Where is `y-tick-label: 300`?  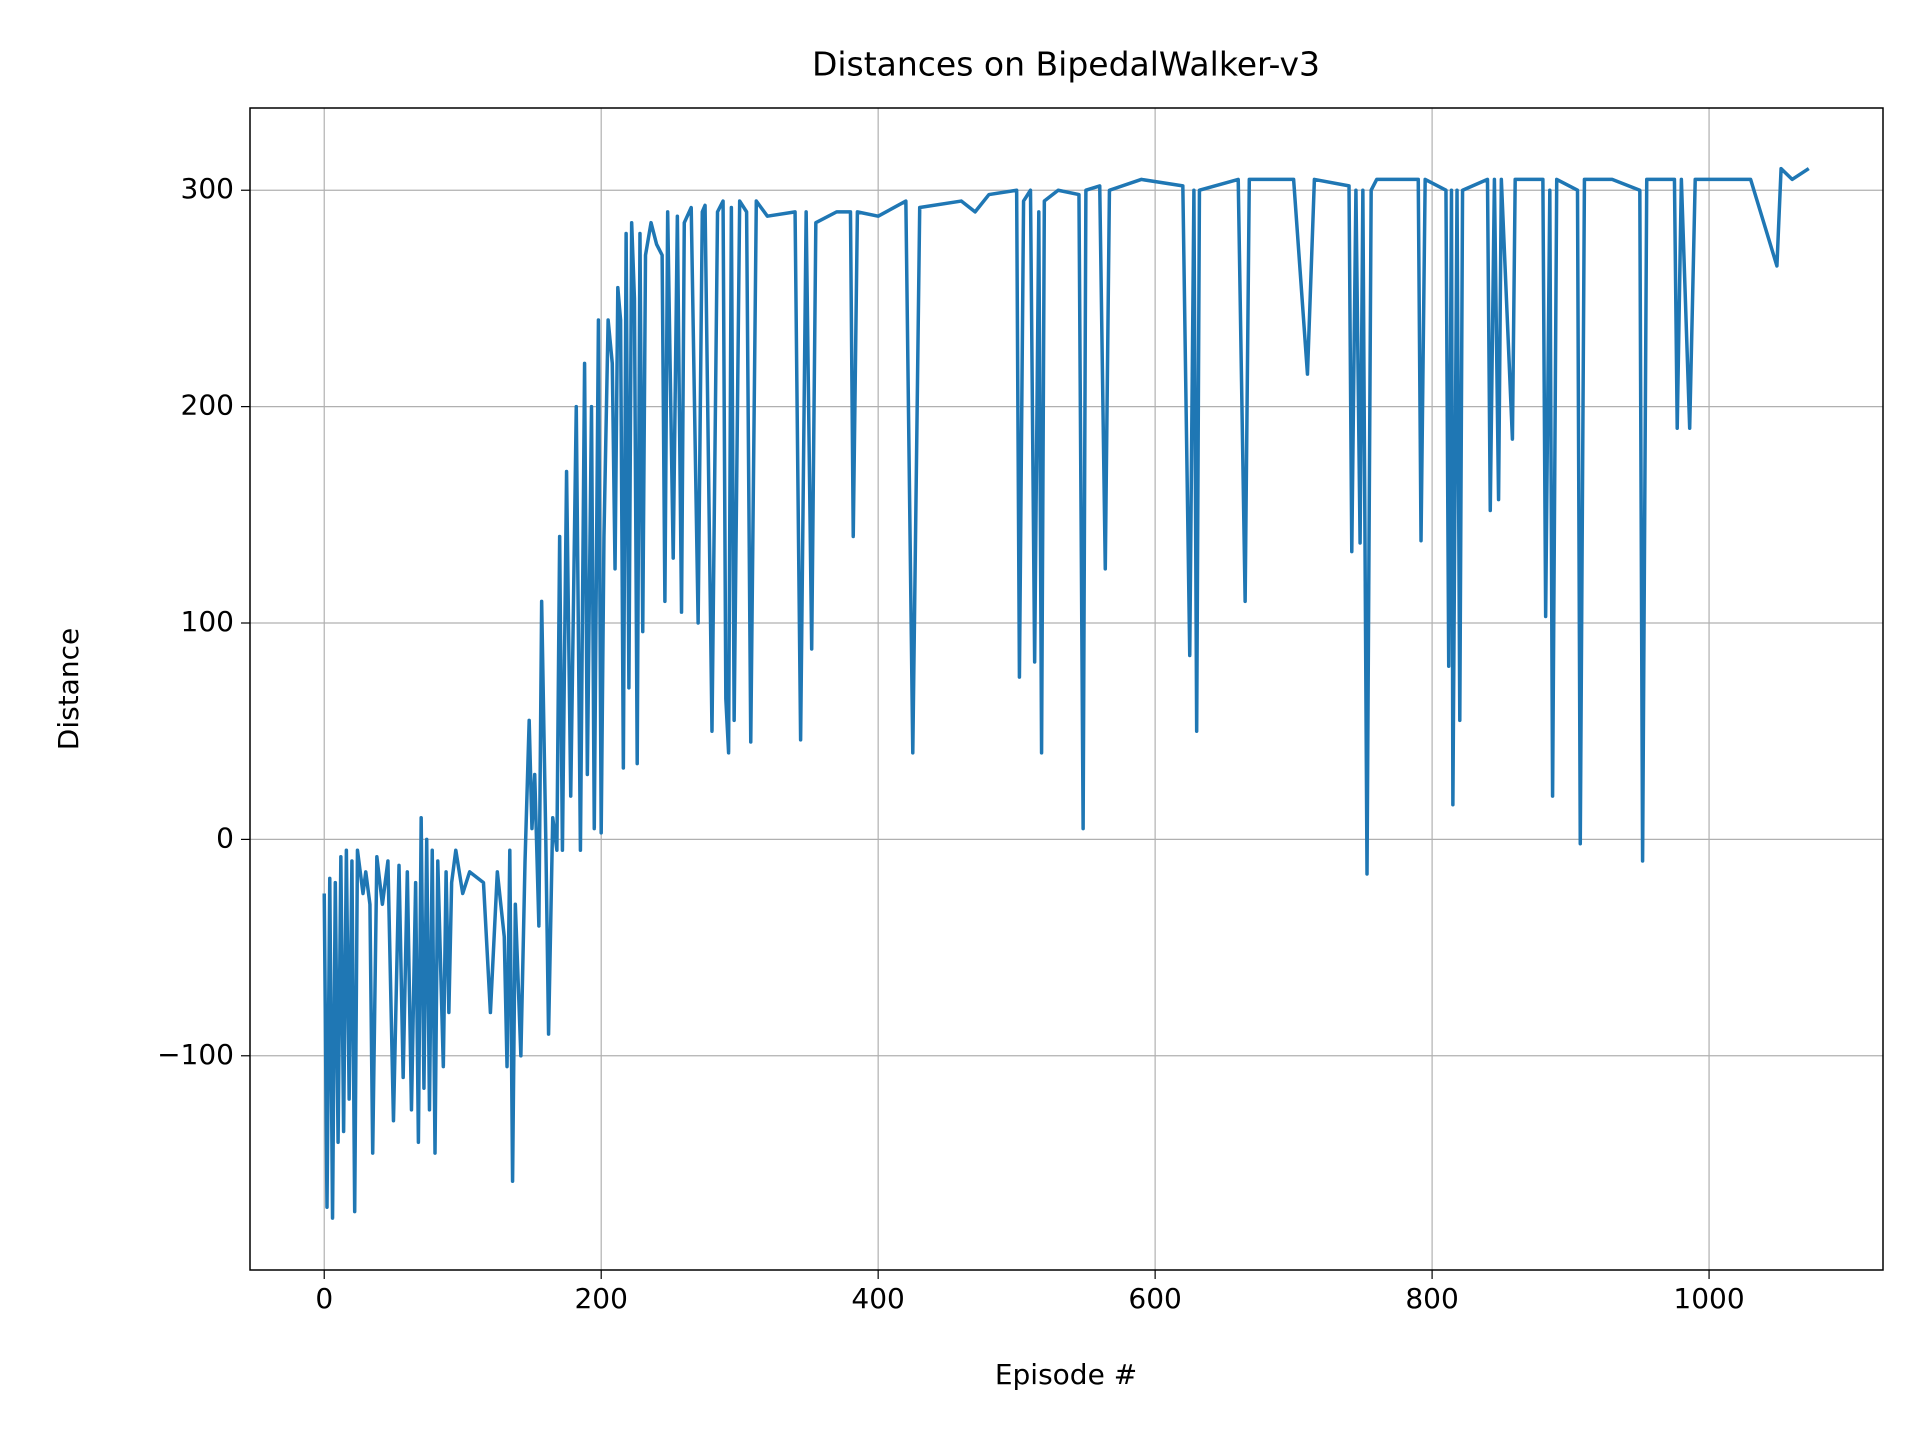 y-tick-label: 300 is located at coordinates (207, 188).